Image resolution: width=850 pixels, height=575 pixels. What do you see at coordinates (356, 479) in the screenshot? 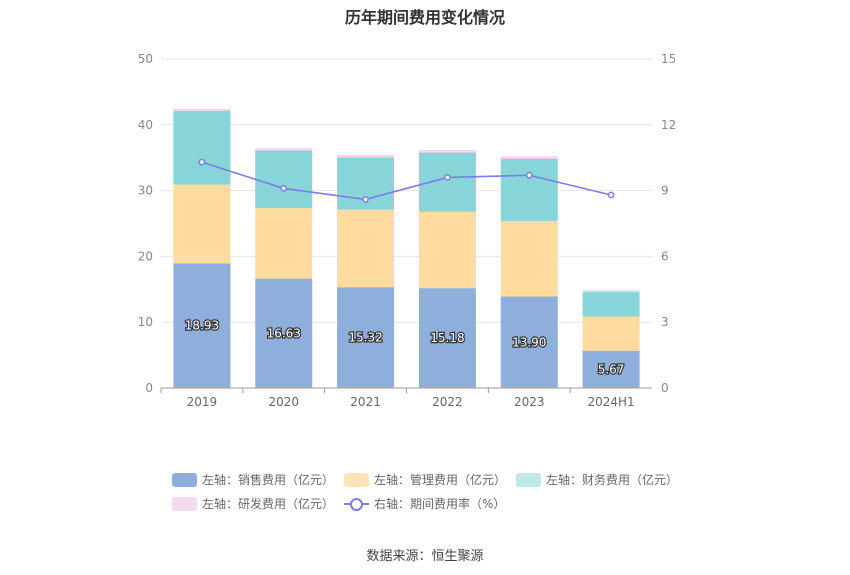
I see `legend-swatch-admin` at bounding box center [356, 479].